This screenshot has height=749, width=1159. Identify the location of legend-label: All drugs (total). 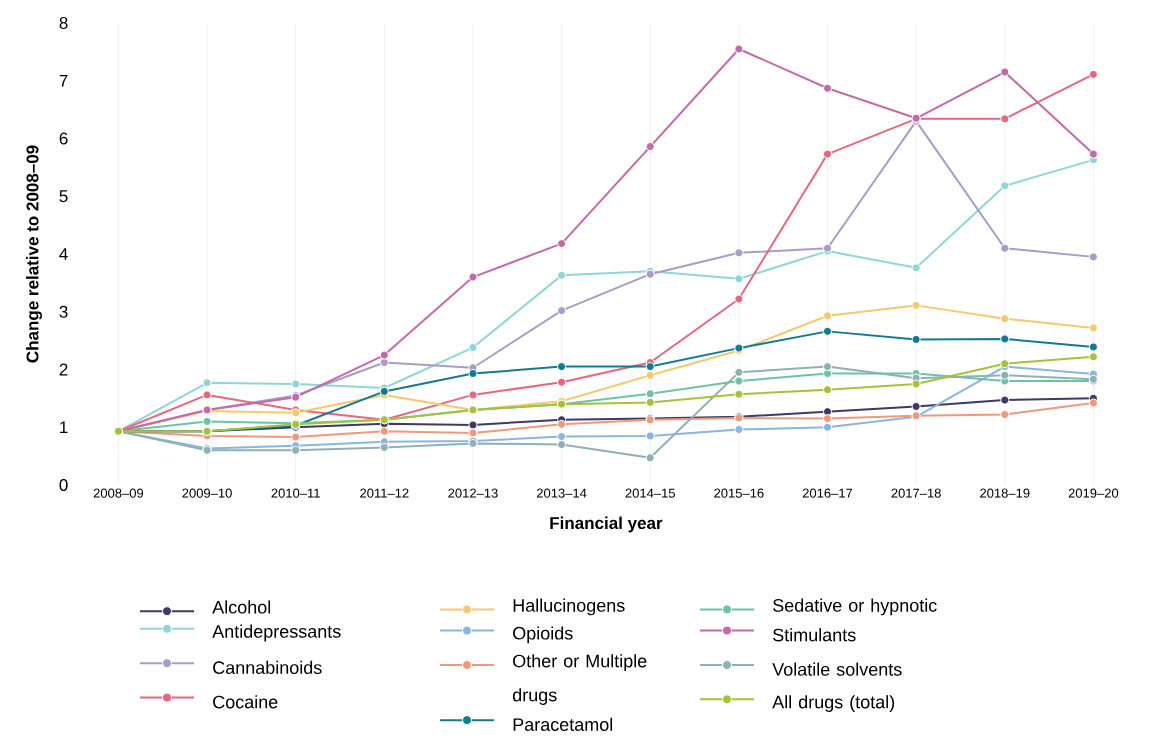
(833, 703).